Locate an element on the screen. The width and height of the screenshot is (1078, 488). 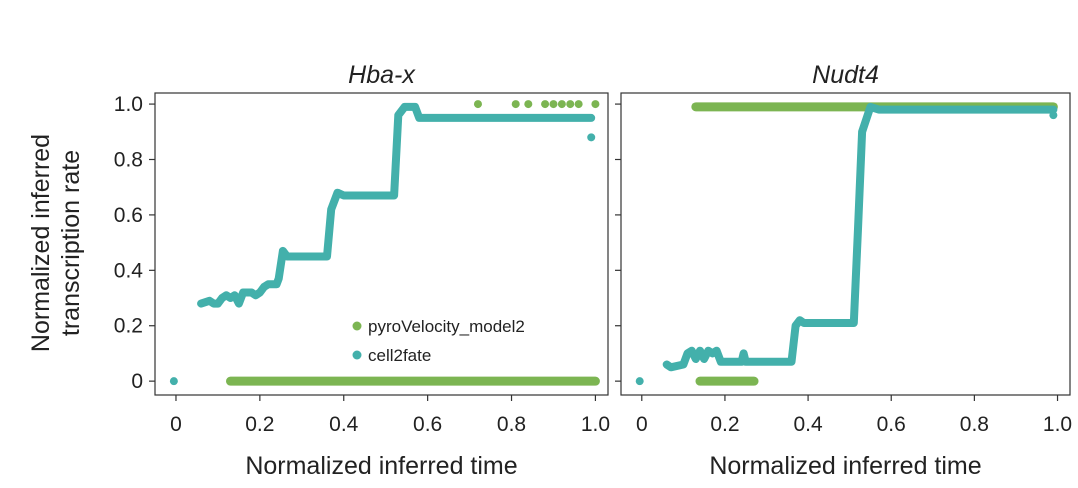
legend-label-pyrovelocity: pyroVelocity_model2 is located at coordinates (446, 326).